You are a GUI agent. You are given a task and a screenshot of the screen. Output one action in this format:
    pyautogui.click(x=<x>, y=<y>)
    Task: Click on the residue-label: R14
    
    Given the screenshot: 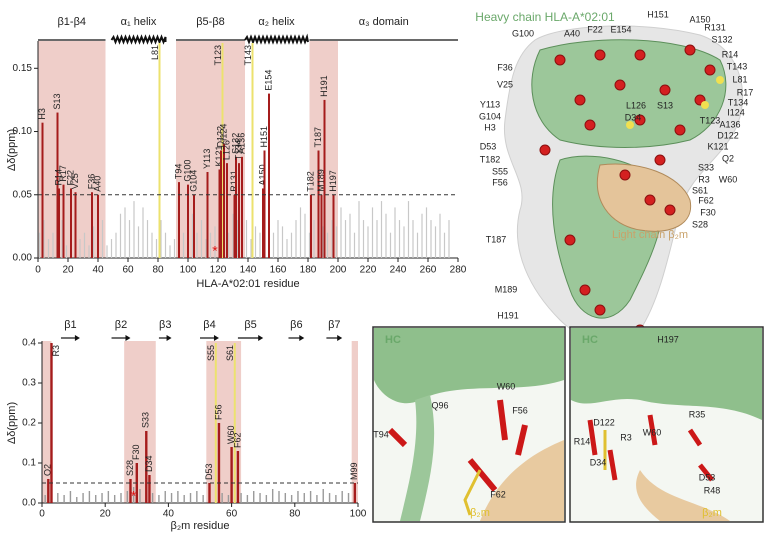 What is the action you would take?
    pyautogui.click(x=730, y=54)
    